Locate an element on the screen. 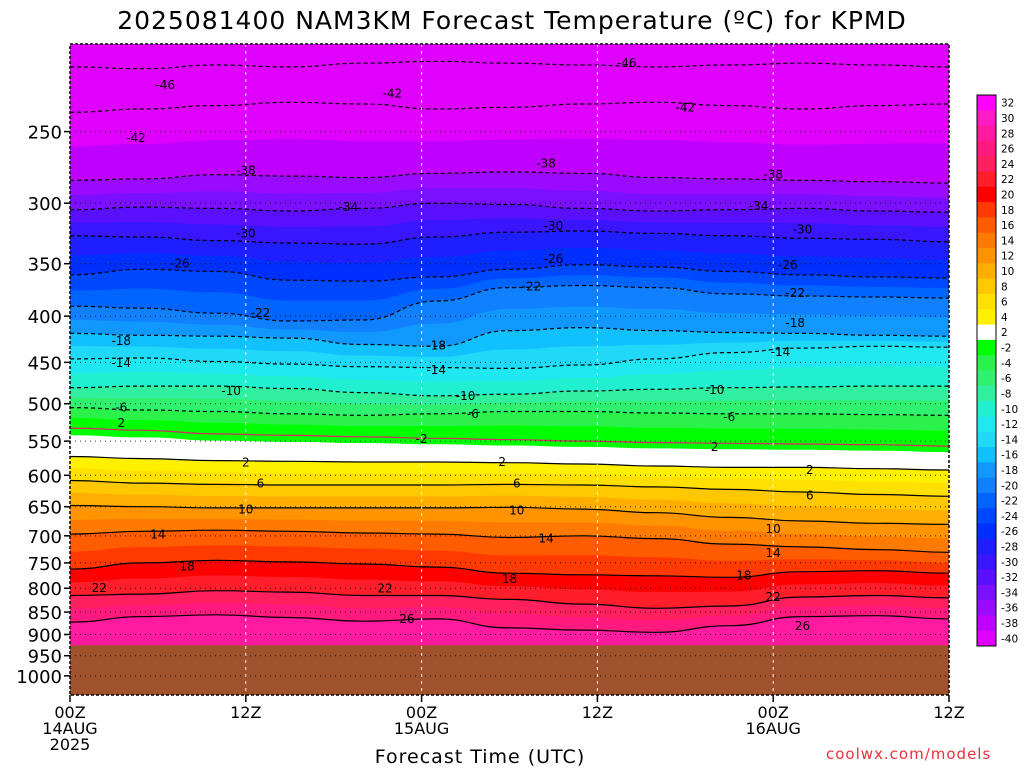 The width and height of the screenshot is (1024, 768). y-tick-label: 550 is located at coordinates (45, 442).